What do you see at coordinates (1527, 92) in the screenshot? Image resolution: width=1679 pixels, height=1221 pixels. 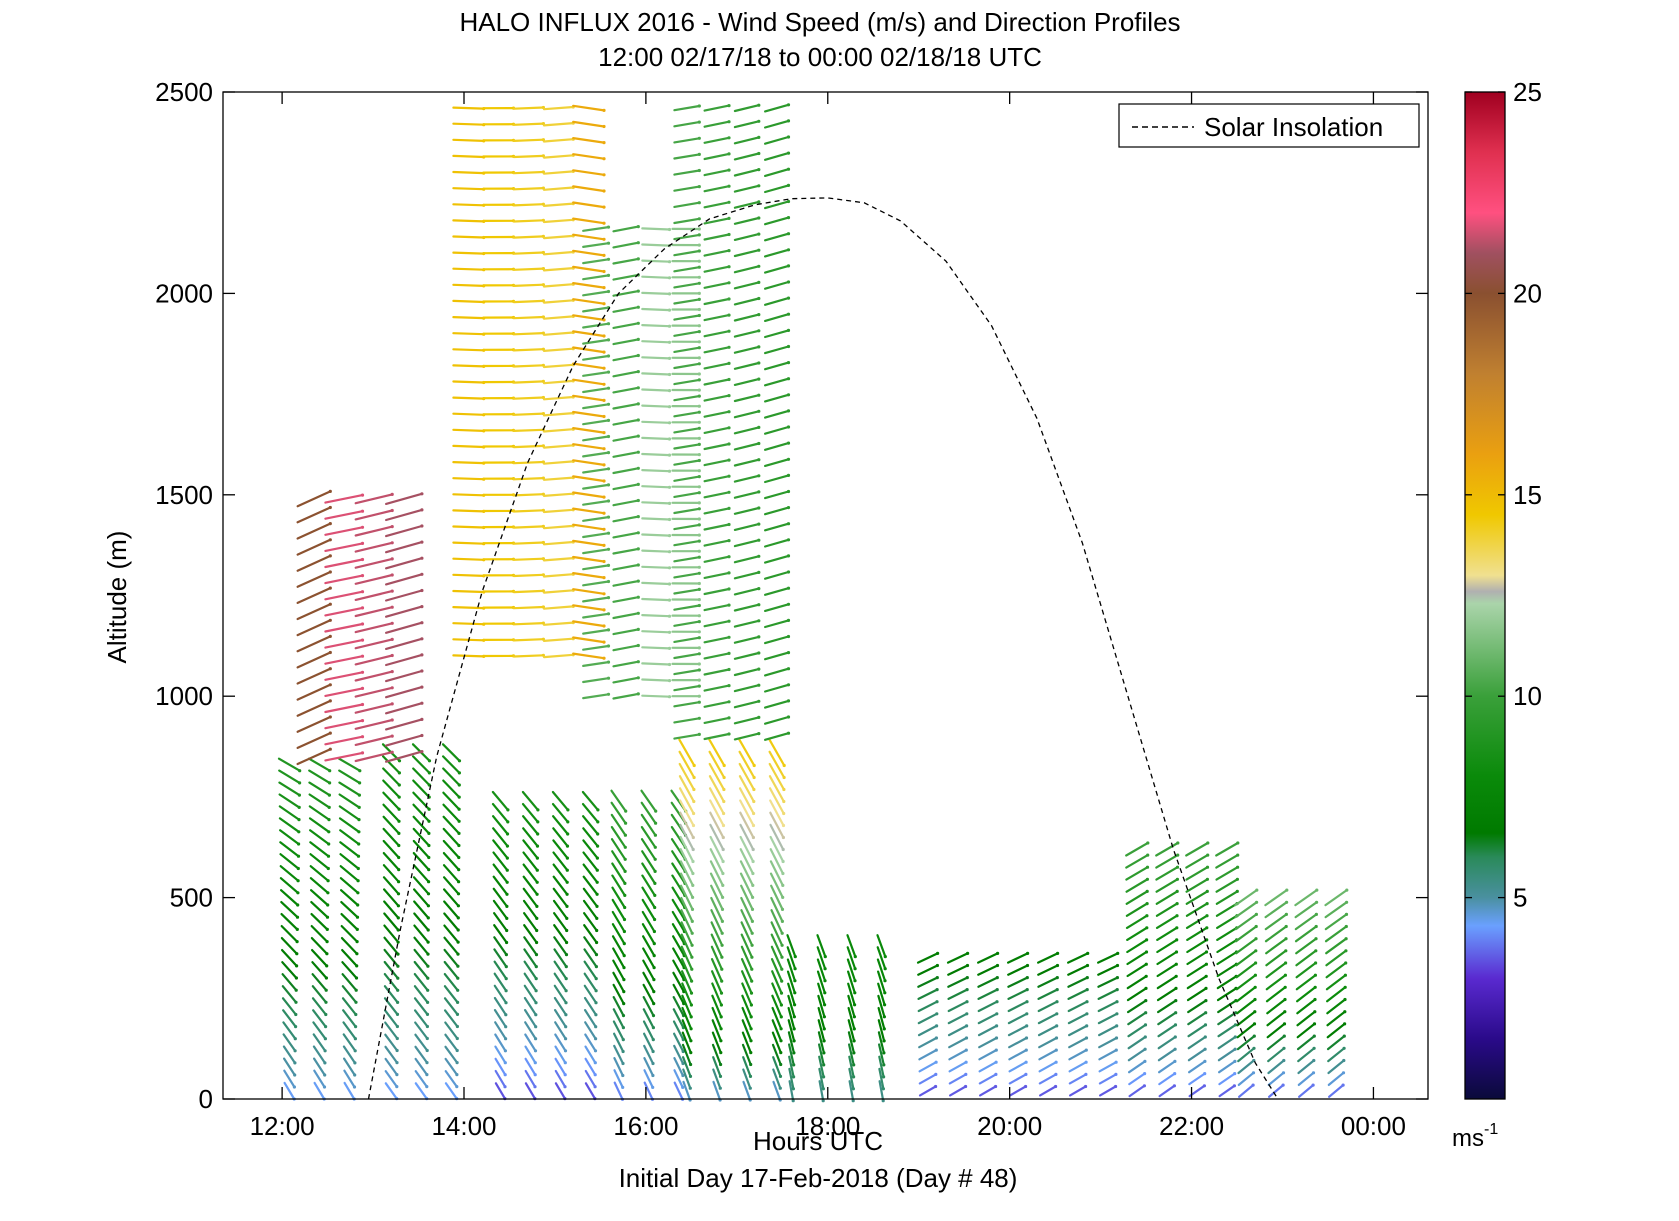 I see `colorbar-tick-label: 25` at bounding box center [1527, 92].